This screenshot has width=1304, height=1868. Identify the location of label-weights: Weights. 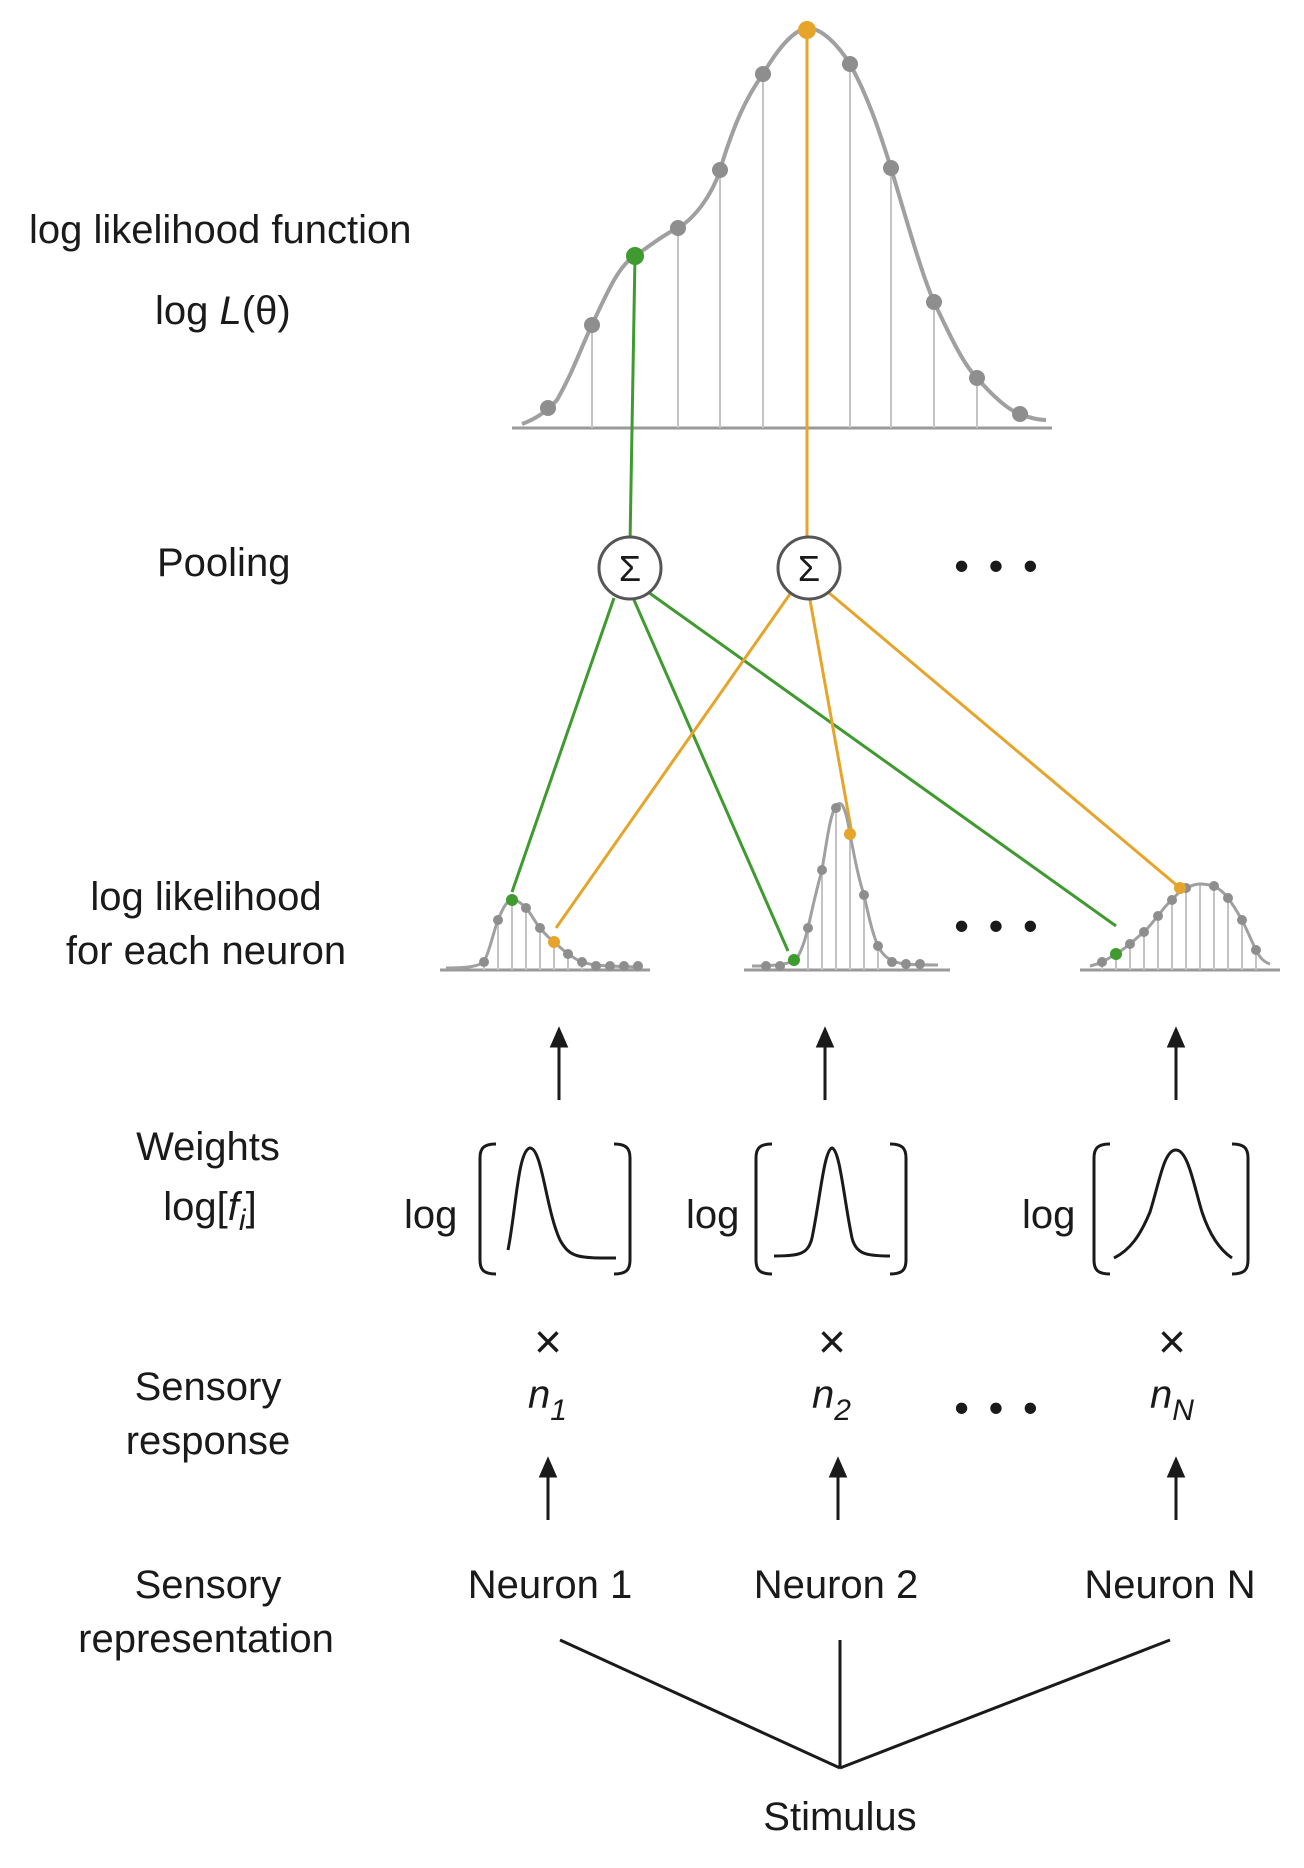
(208, 1147).